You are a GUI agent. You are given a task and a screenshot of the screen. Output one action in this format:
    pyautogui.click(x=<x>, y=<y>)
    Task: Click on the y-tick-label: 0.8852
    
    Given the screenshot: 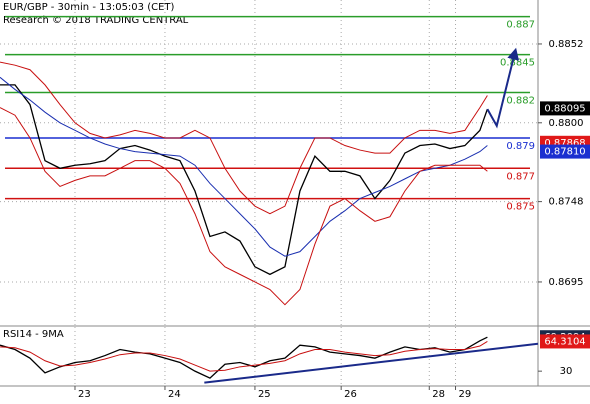 What is the action you would take?
    pyautogui.click(x=566, y=44)
    